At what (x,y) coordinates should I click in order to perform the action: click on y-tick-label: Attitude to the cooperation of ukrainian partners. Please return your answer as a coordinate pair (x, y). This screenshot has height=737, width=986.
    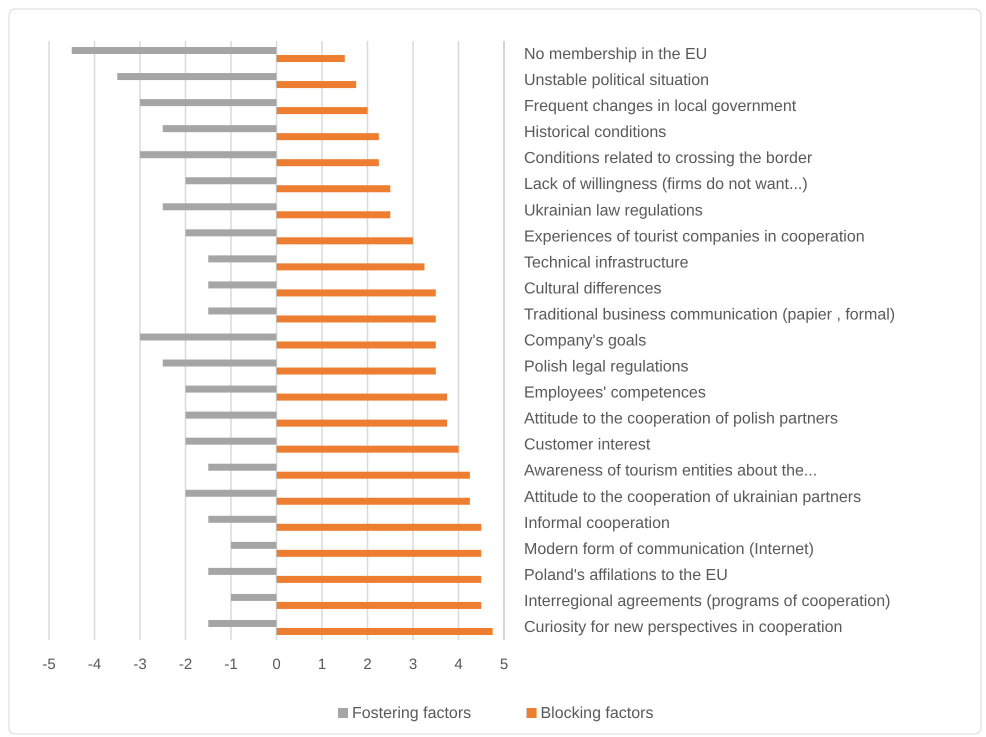
    Looking at the image, I should click on (693, 497).